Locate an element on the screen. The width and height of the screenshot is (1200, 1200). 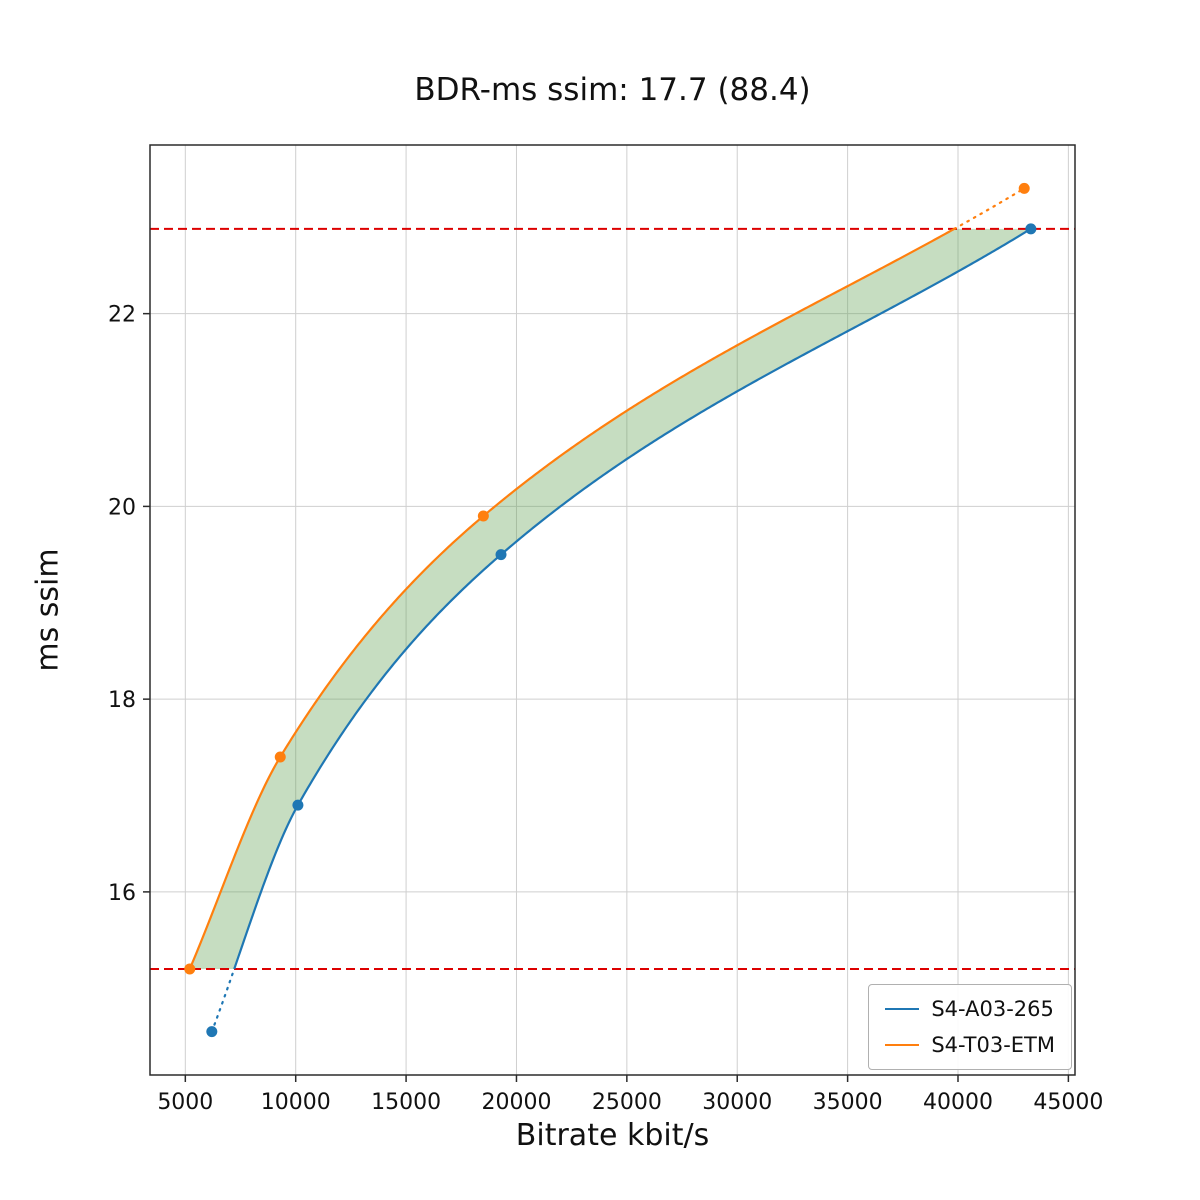
x-tick-label: 45000 is located at coordinates (1068, 1102).